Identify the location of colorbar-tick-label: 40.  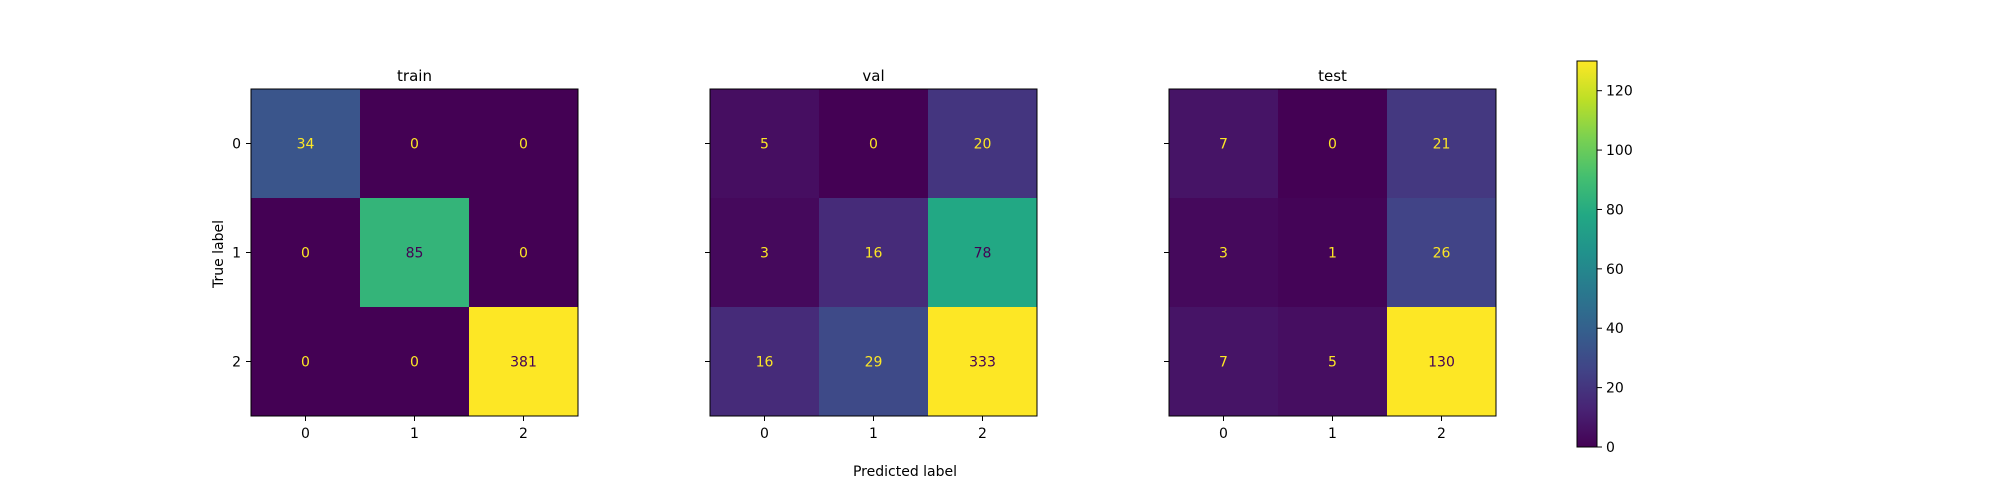
(1615, 329).